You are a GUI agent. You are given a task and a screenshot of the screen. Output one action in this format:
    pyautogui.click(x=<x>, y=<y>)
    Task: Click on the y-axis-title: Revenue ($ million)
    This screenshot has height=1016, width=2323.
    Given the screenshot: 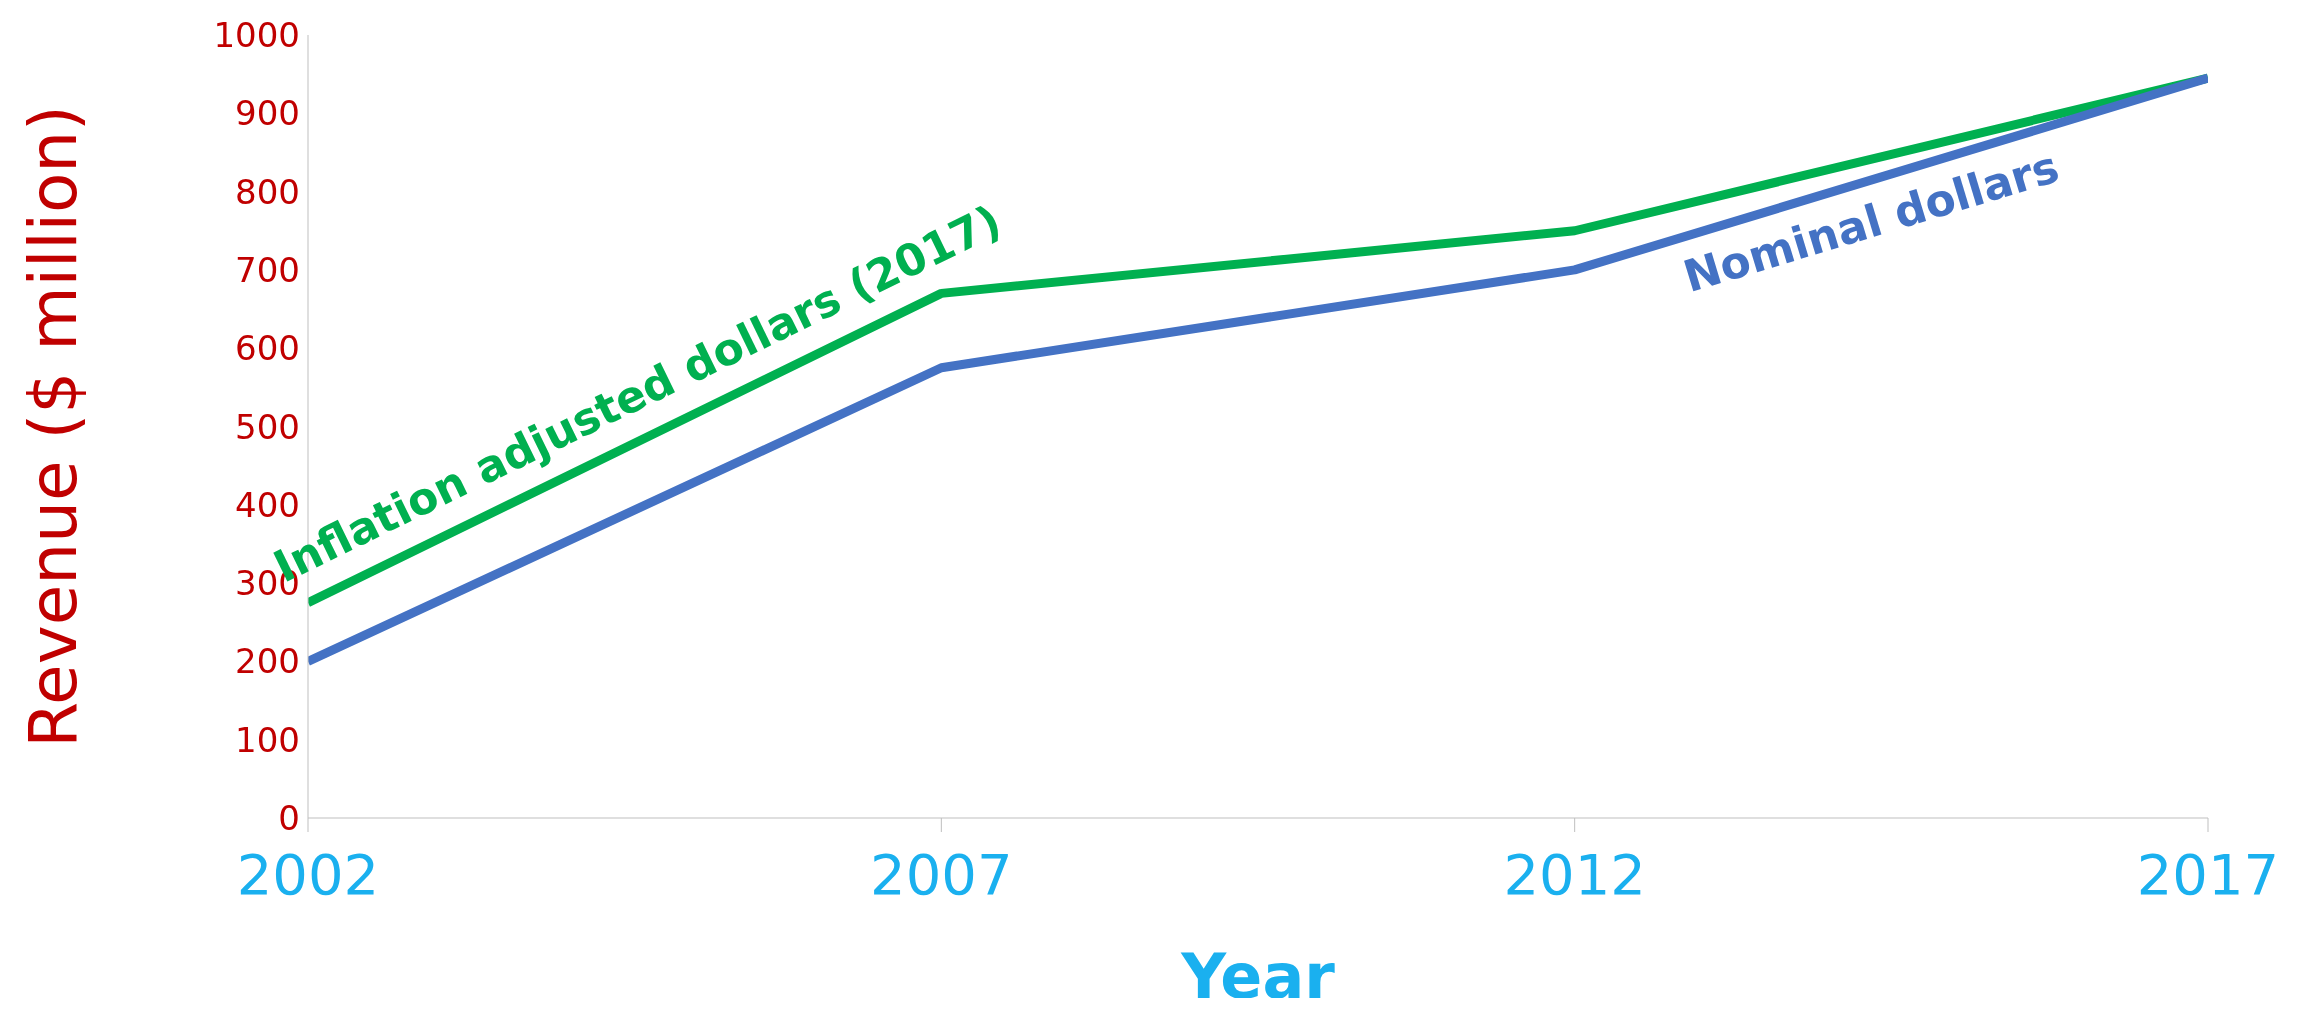 What is the action you would take?
    pyautogui.click(x=54, y=426)
    